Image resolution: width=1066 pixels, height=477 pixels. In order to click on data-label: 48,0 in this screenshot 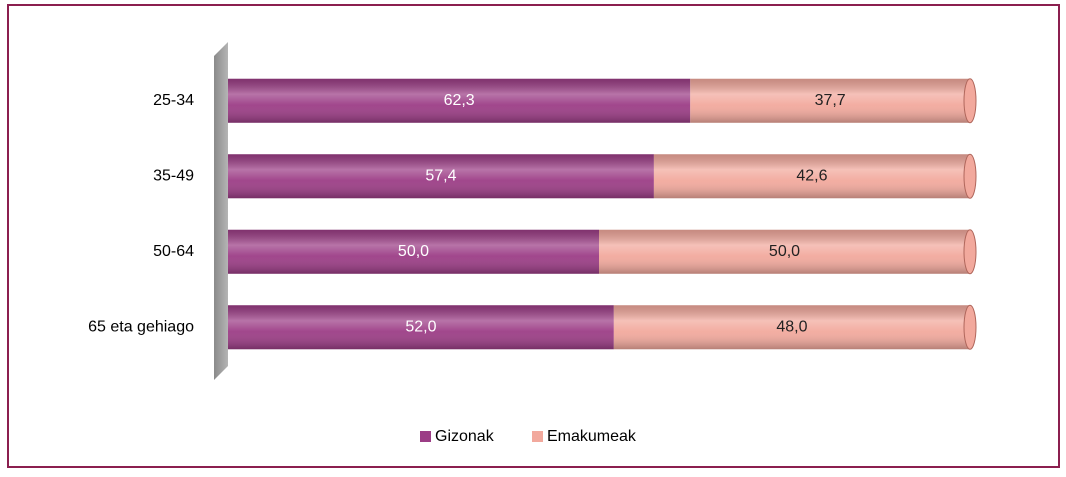, I will do `click(791, 326)`.